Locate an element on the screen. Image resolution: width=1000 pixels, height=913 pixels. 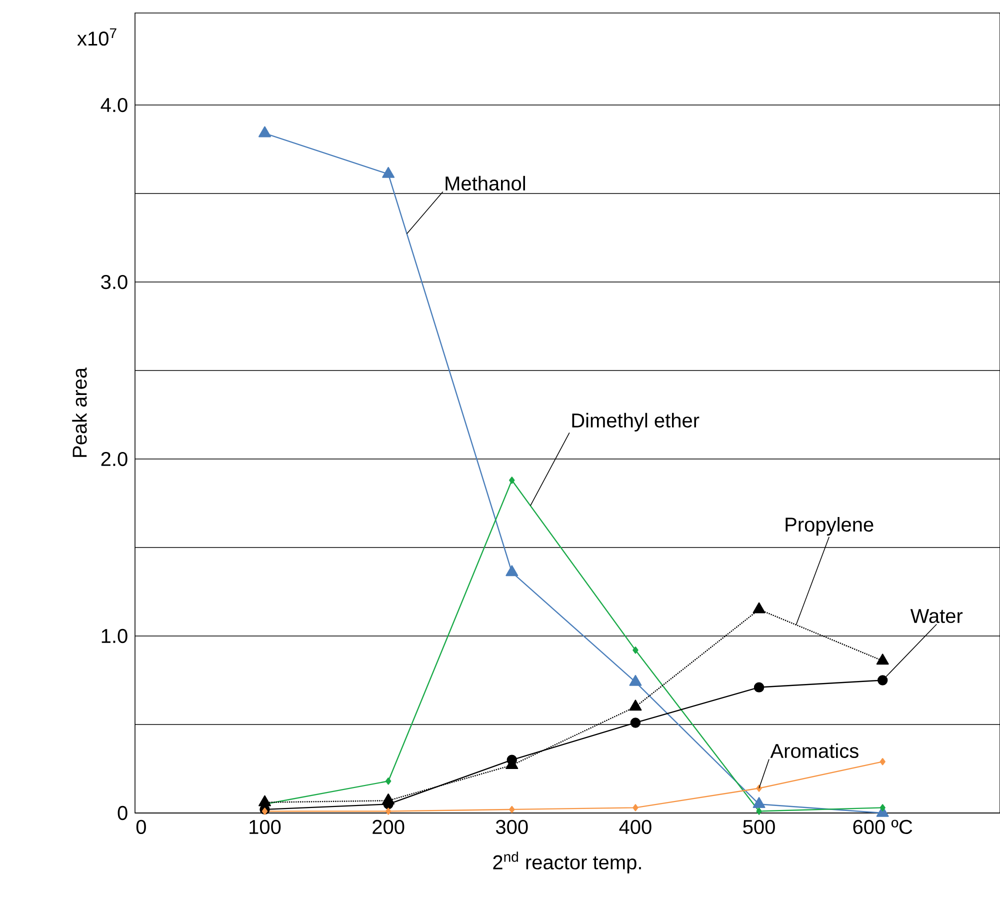
y-tick-label: 1.0 is located at coordinates (115, 636).